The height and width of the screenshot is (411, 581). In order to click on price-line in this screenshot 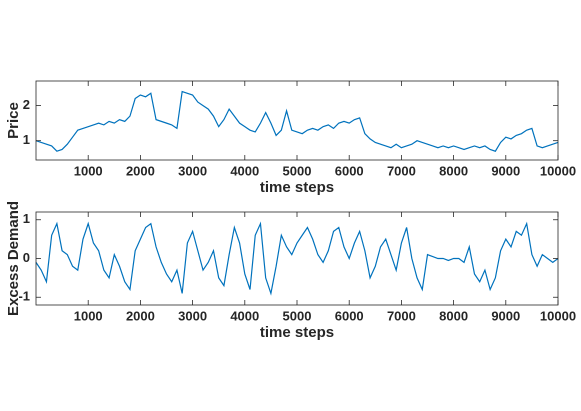, I will do `click(297, 121)`.